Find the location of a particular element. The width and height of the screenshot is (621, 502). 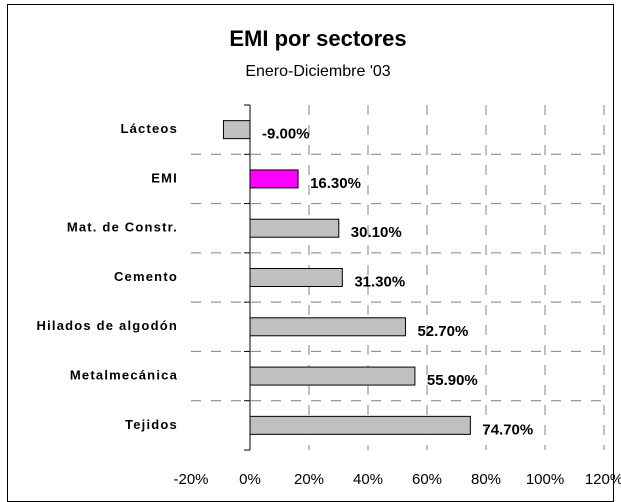

y-tick-label: Cemento is located at coordinates (146, 276).